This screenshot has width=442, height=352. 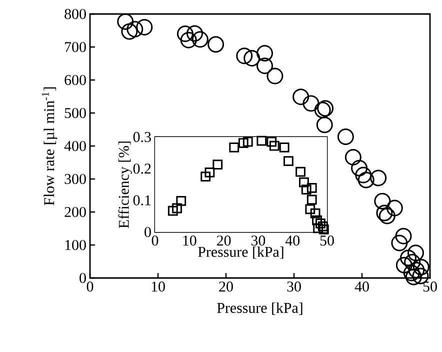 What do you see at coordinates (50, 146) in the screenshot?
I see `y-axis-title: Flow rate [µl min$^{-1}$]` at bounding box center [50, 146].